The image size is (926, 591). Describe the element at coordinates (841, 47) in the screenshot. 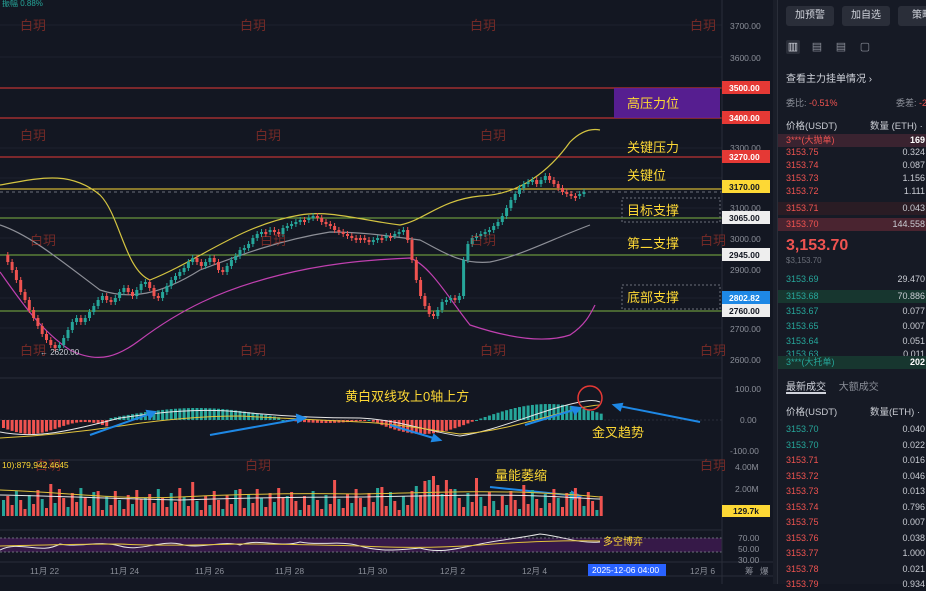

I see `orderbook-asks-icon: ▤` at that location.